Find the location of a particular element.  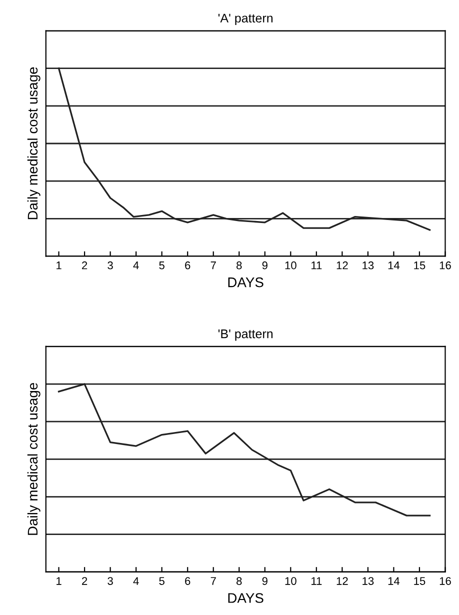

chart-title: 'B' pattern is located at coordinates (245, 335).